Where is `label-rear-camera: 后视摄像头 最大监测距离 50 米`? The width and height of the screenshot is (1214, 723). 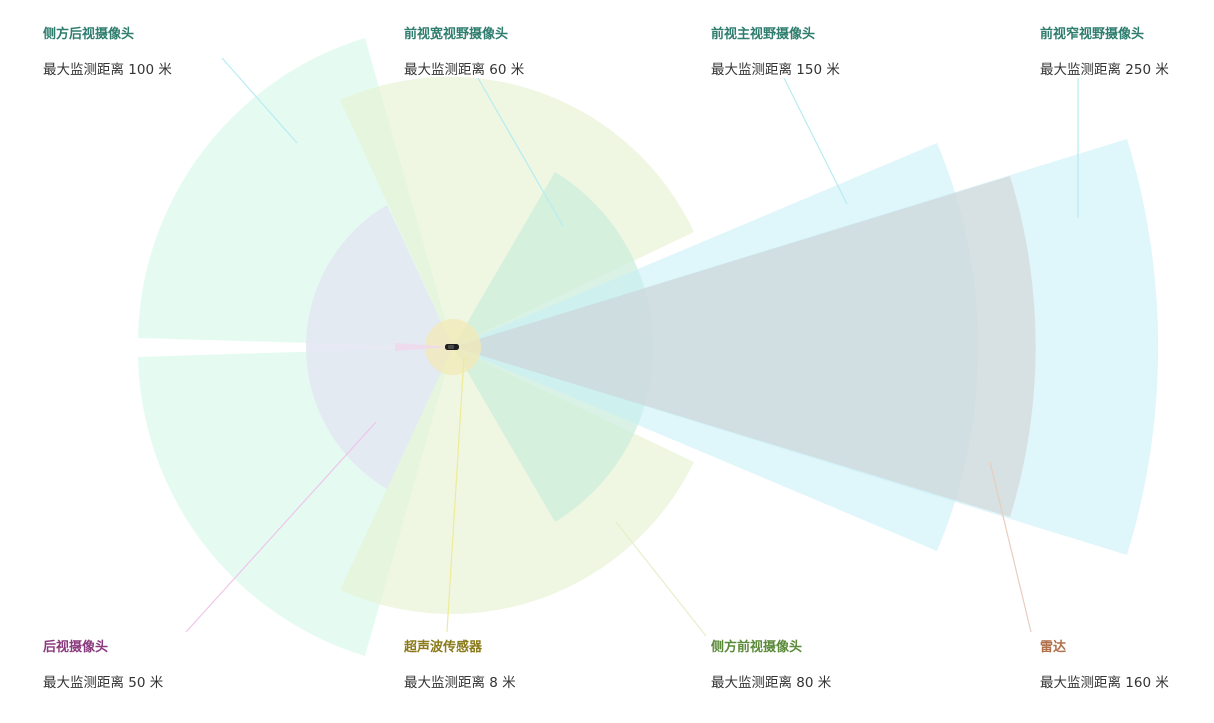 label-rear-camera: 后视摄像头 最大监测距离 50 米 is located at coordinates (103, 665).